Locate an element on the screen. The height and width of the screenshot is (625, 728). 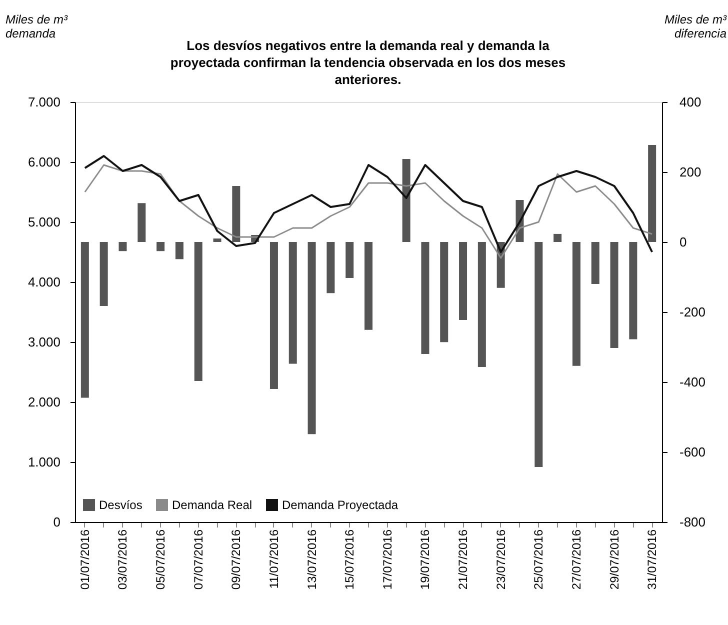
text: anteriores. is located at coordinates (368, 79).